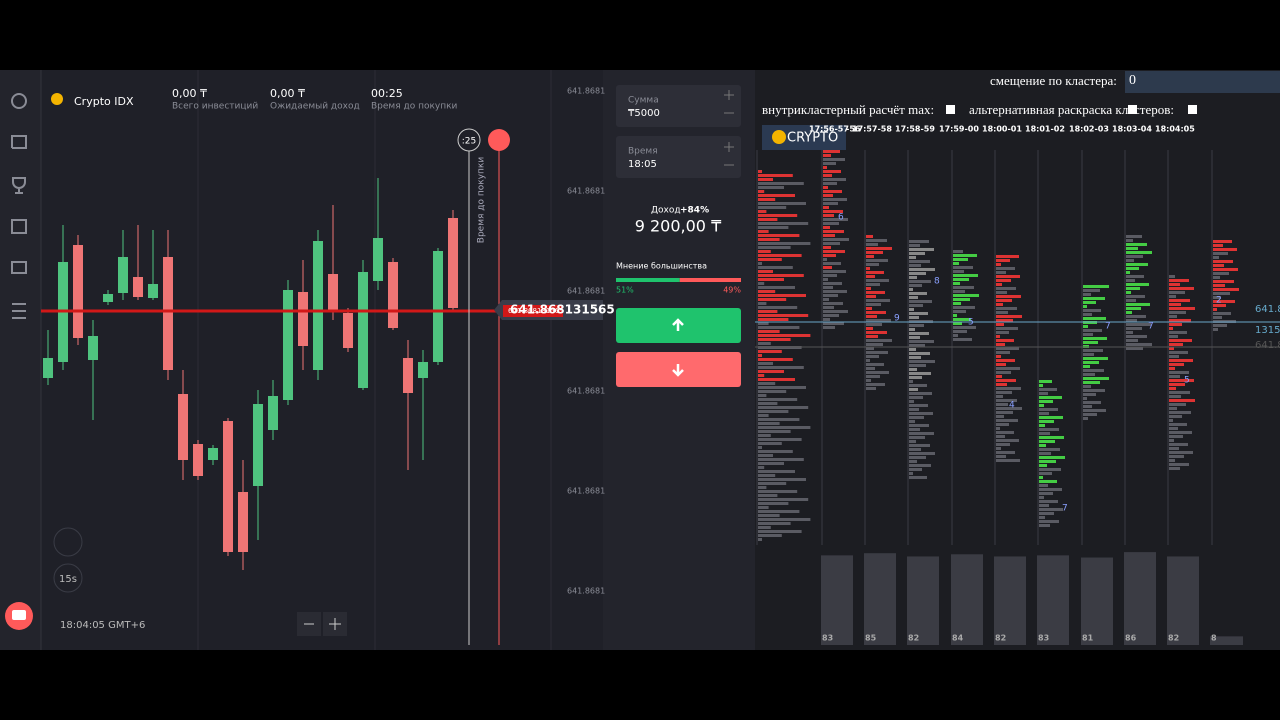 The image size is (1280, 720). What do you see at coordinates (897, 319) in the screenshot?
I see `cluster-annotation: 9` at bounding box center [897, 319].